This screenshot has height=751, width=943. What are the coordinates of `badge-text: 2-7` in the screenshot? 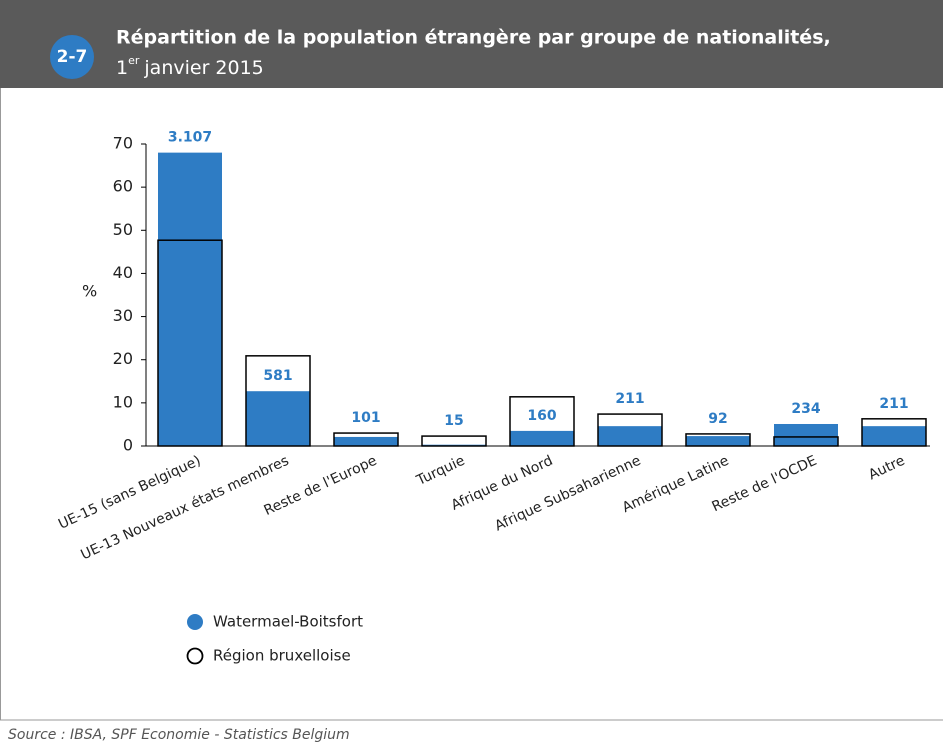 It's located at (72, 57).